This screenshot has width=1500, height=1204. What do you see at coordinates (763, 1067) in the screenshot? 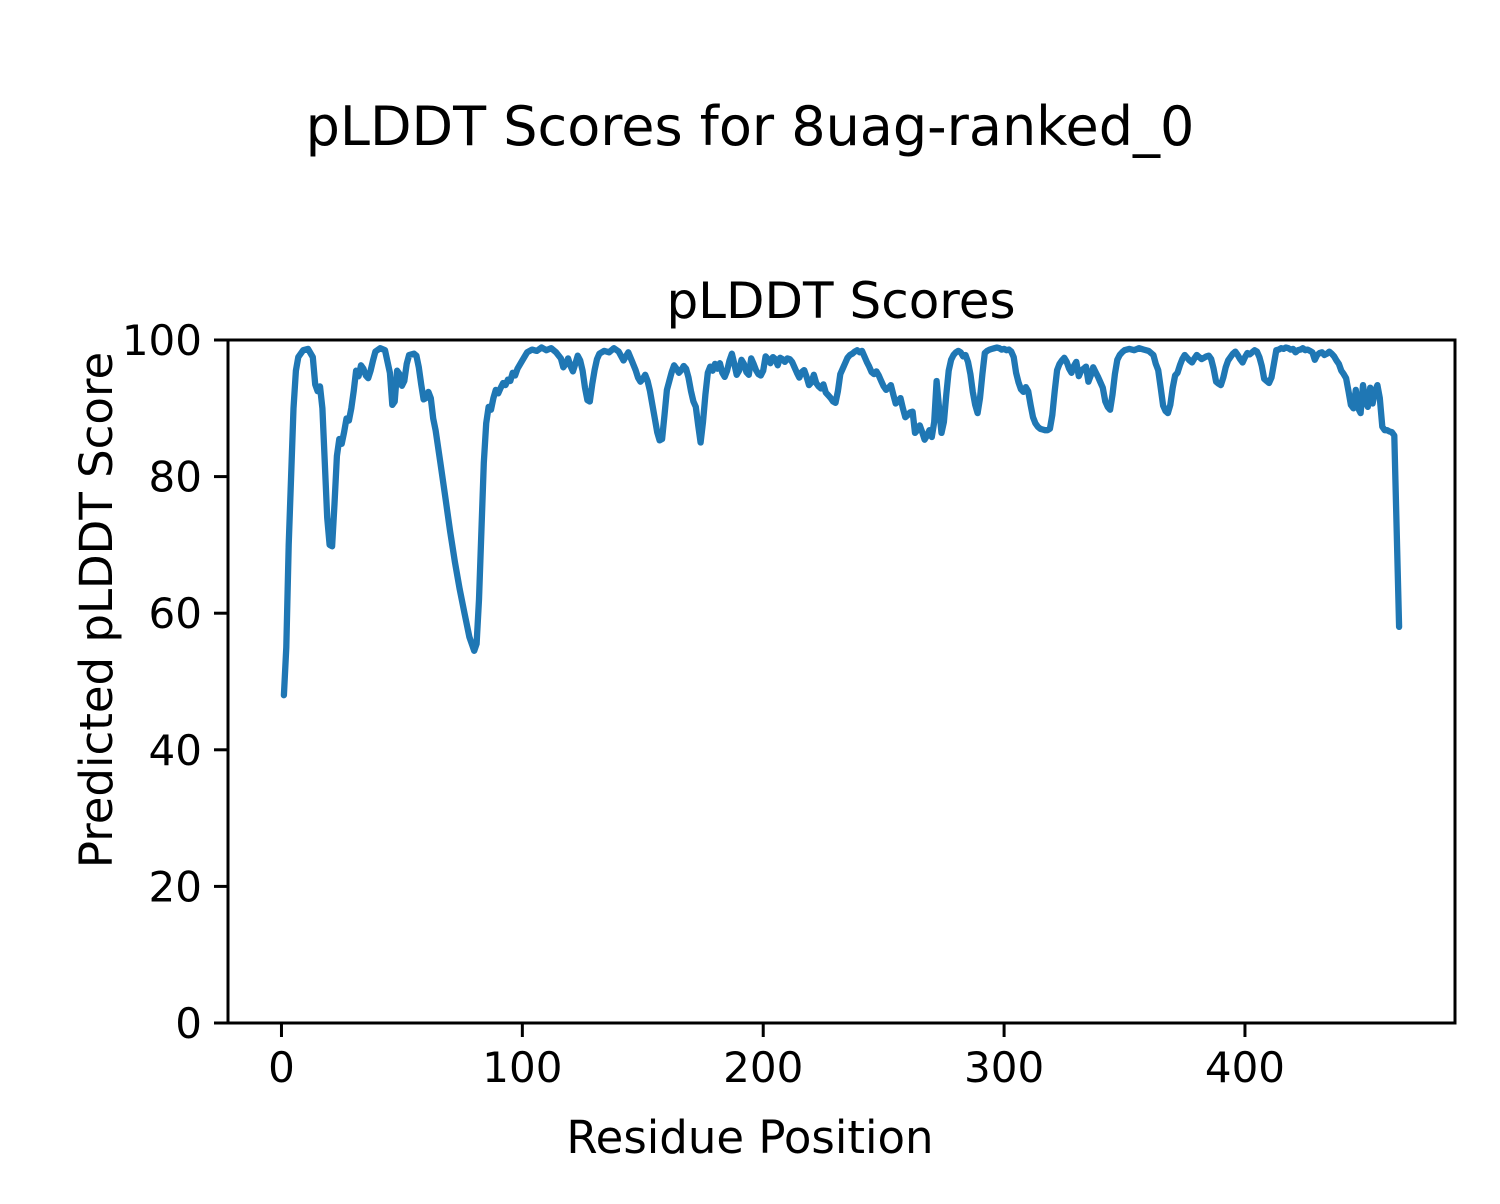
I see `x-tick-label: 200` at bounding box center [763, 1067].